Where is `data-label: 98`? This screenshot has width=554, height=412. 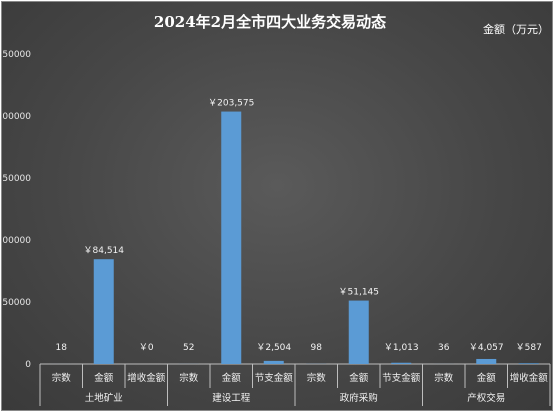
data-label: 98 is located at coordinates (317, 348).